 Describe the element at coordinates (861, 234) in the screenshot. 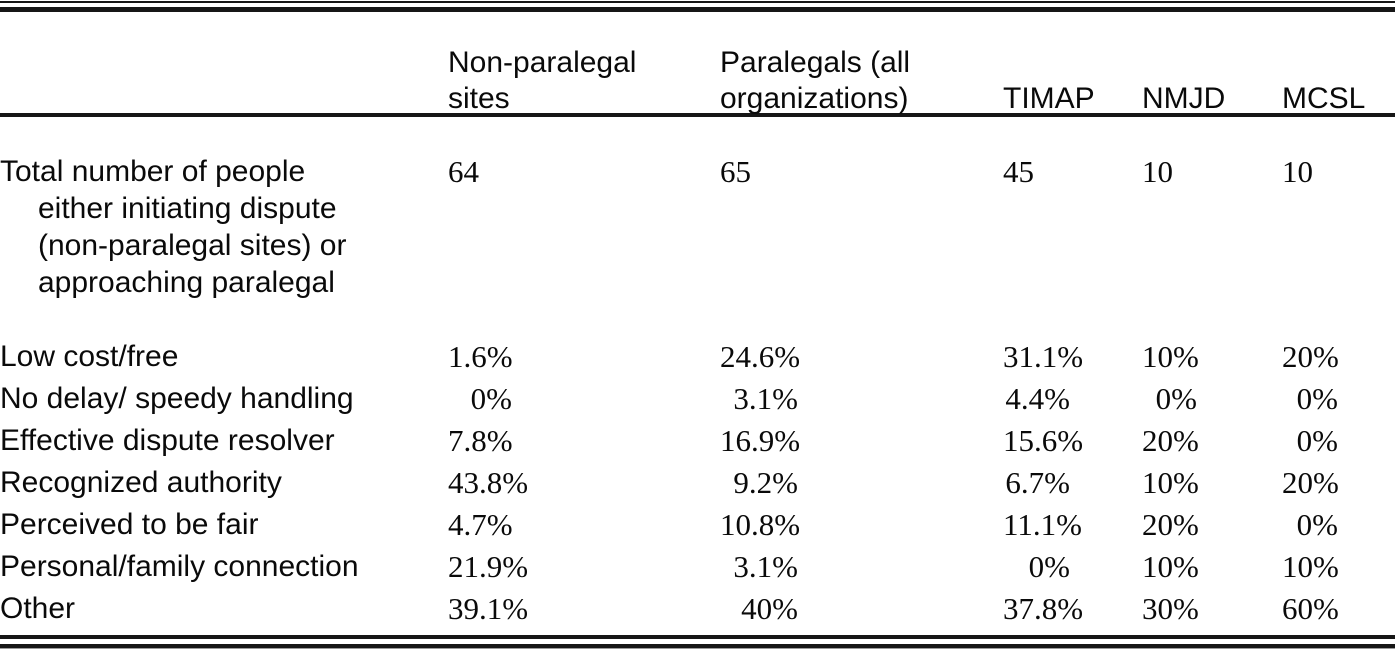

I see `table-cell: 65` at that location.